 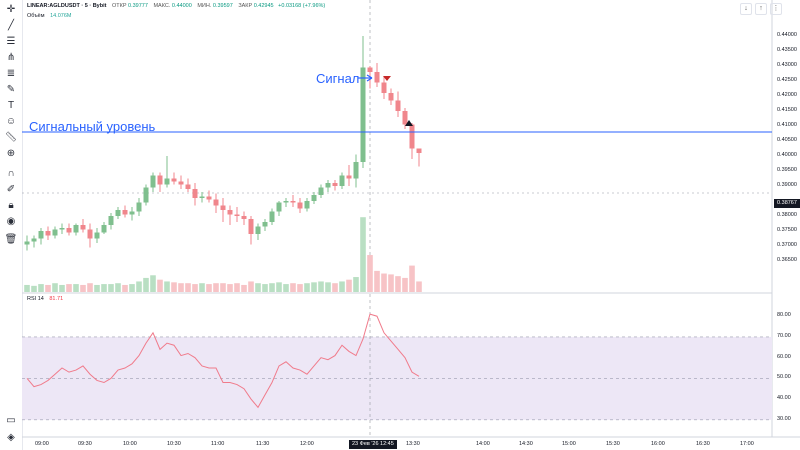 What do you see at coordinates (787, 50) in the screenshot?
I see `price-tick-label: 0.43500` at bounding box center [787, 50].